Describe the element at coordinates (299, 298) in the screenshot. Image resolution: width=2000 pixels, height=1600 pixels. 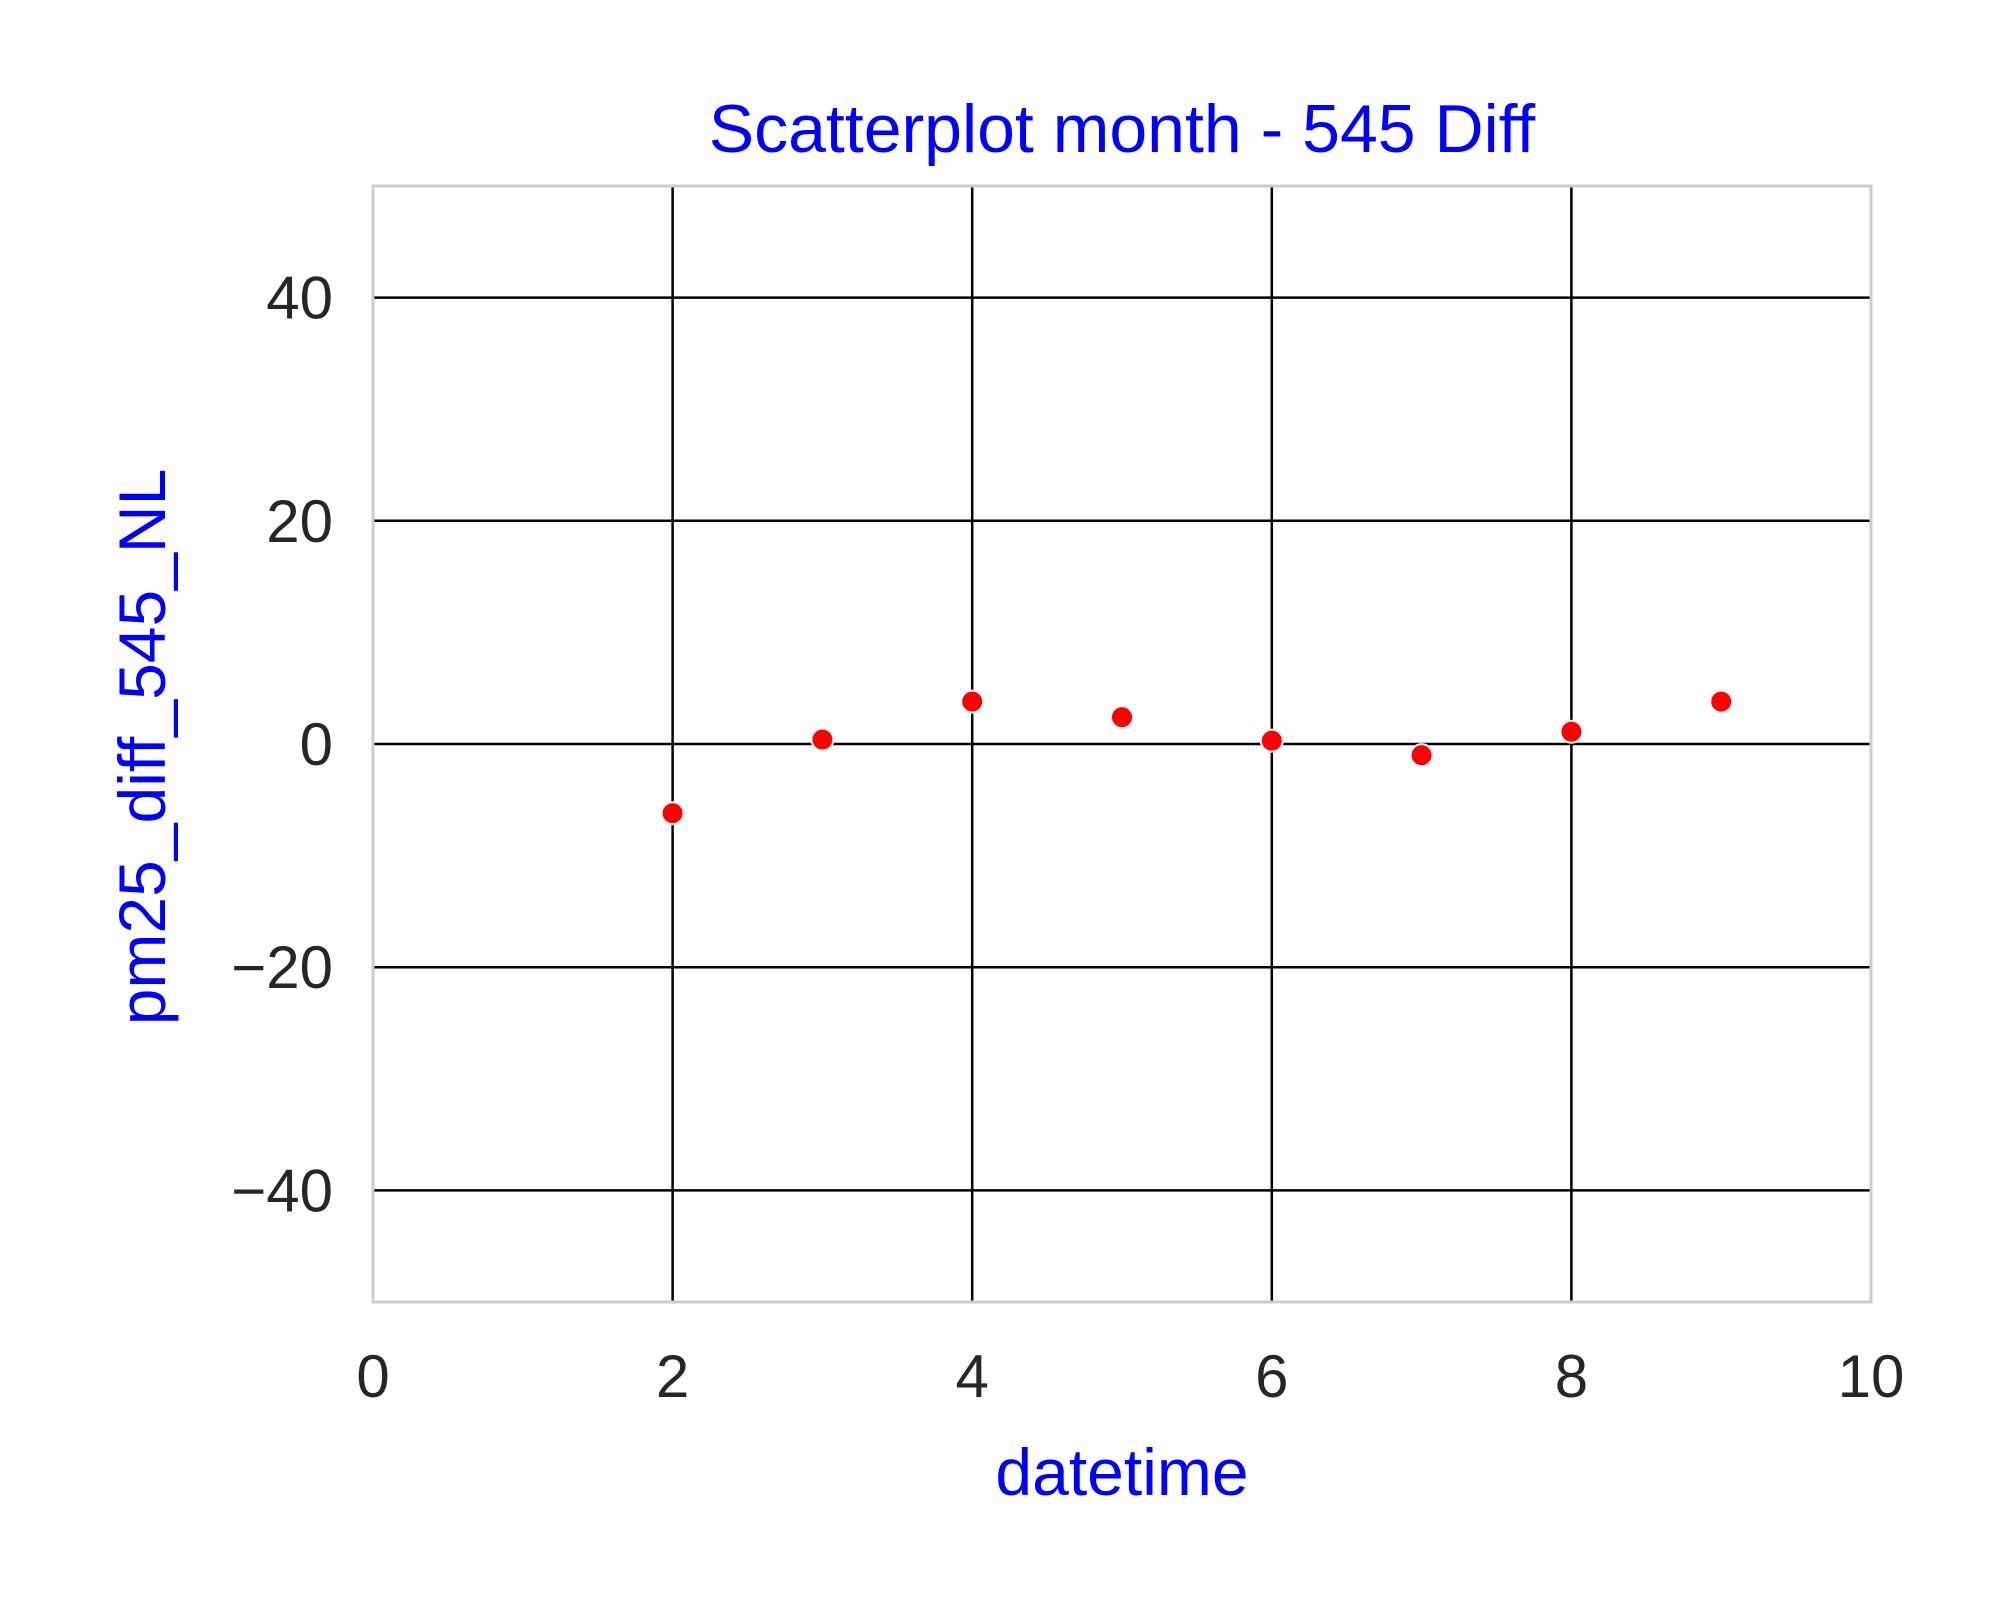
I see `y-tick-label-4: 40` at that location.